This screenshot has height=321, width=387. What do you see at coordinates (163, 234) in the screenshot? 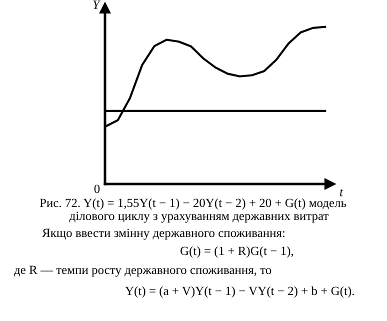
I see `text: Якщо ввести змінну державного споживання:` at bounding box center [163, 234].